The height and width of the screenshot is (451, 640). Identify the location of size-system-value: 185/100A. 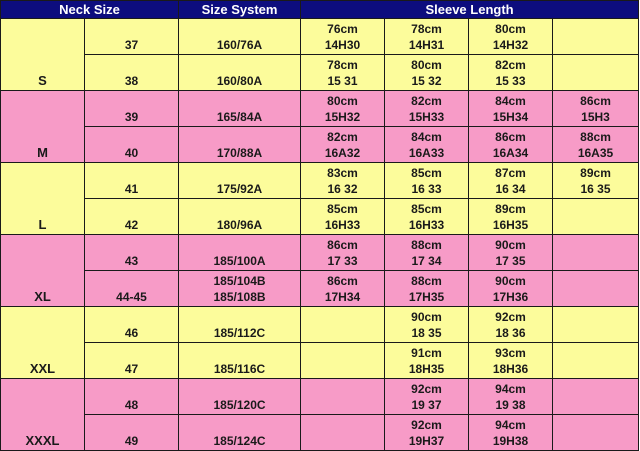
(239, 261).